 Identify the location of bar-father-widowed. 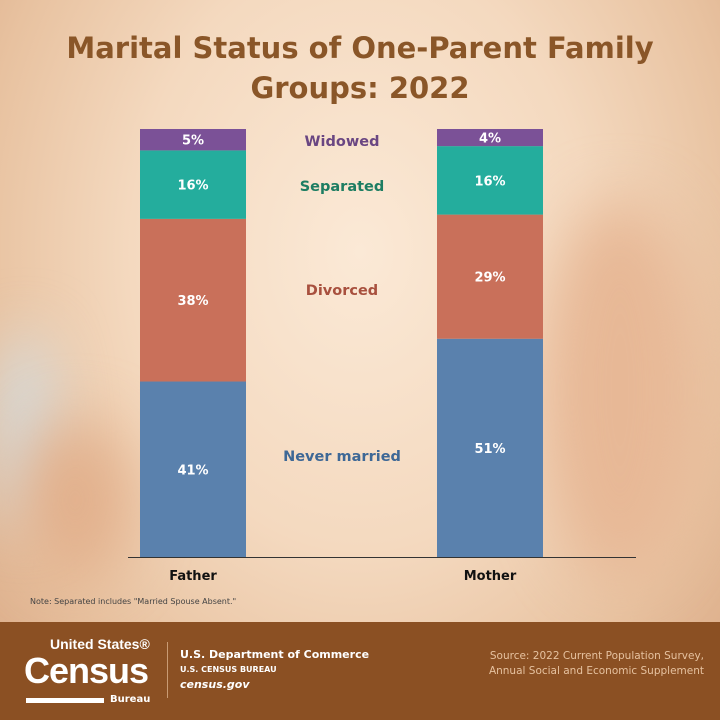
(193, 140).